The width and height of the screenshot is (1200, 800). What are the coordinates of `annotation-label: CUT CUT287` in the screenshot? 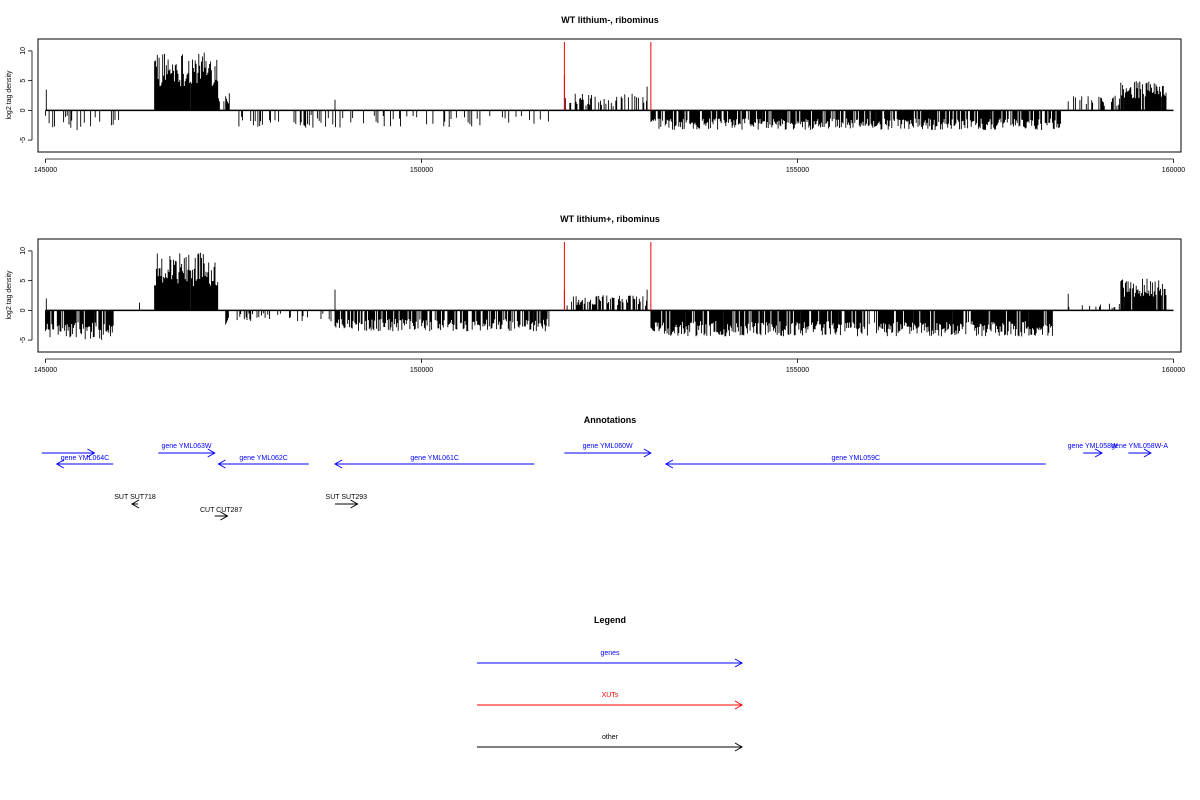 It's located at (221, 510).